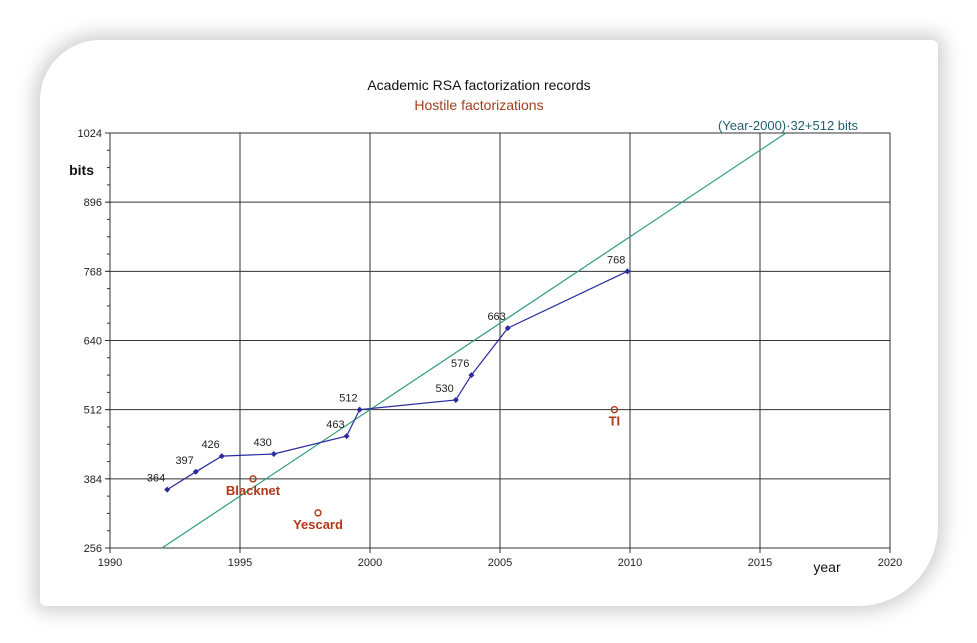 The height and width of the screenshot is (643, 977). Describe the element at coordinates (890, 563) in the screenshot. I see `x-tick-label: 2020` at that location.